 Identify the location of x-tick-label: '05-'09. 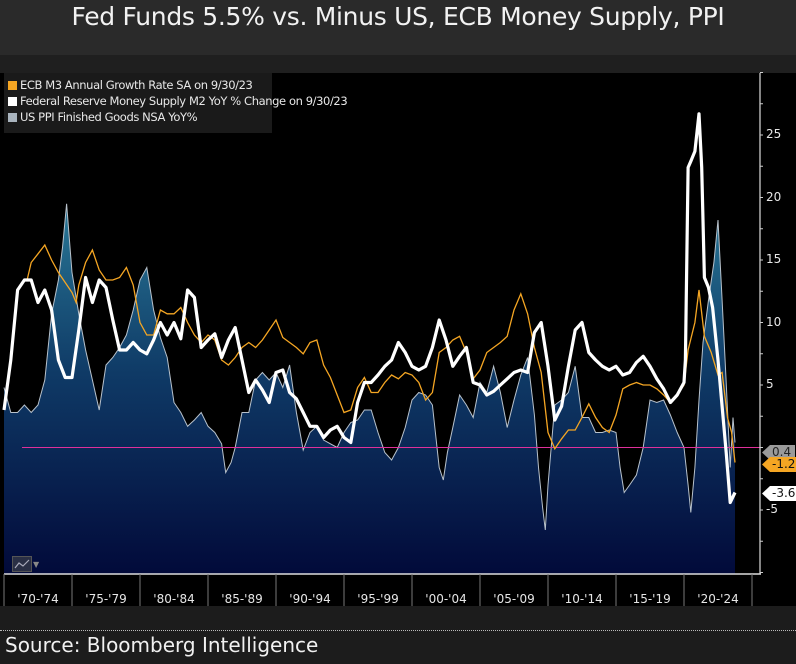
(514, 599).